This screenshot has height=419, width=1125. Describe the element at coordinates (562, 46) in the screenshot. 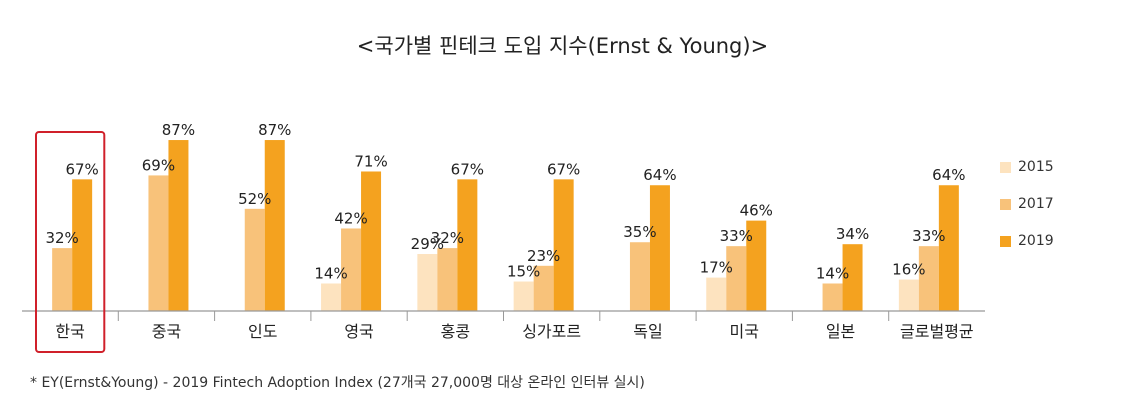

I see `chart-title: <국가별 핀테크 도입 지수(Ernst & Young)>` at that location.